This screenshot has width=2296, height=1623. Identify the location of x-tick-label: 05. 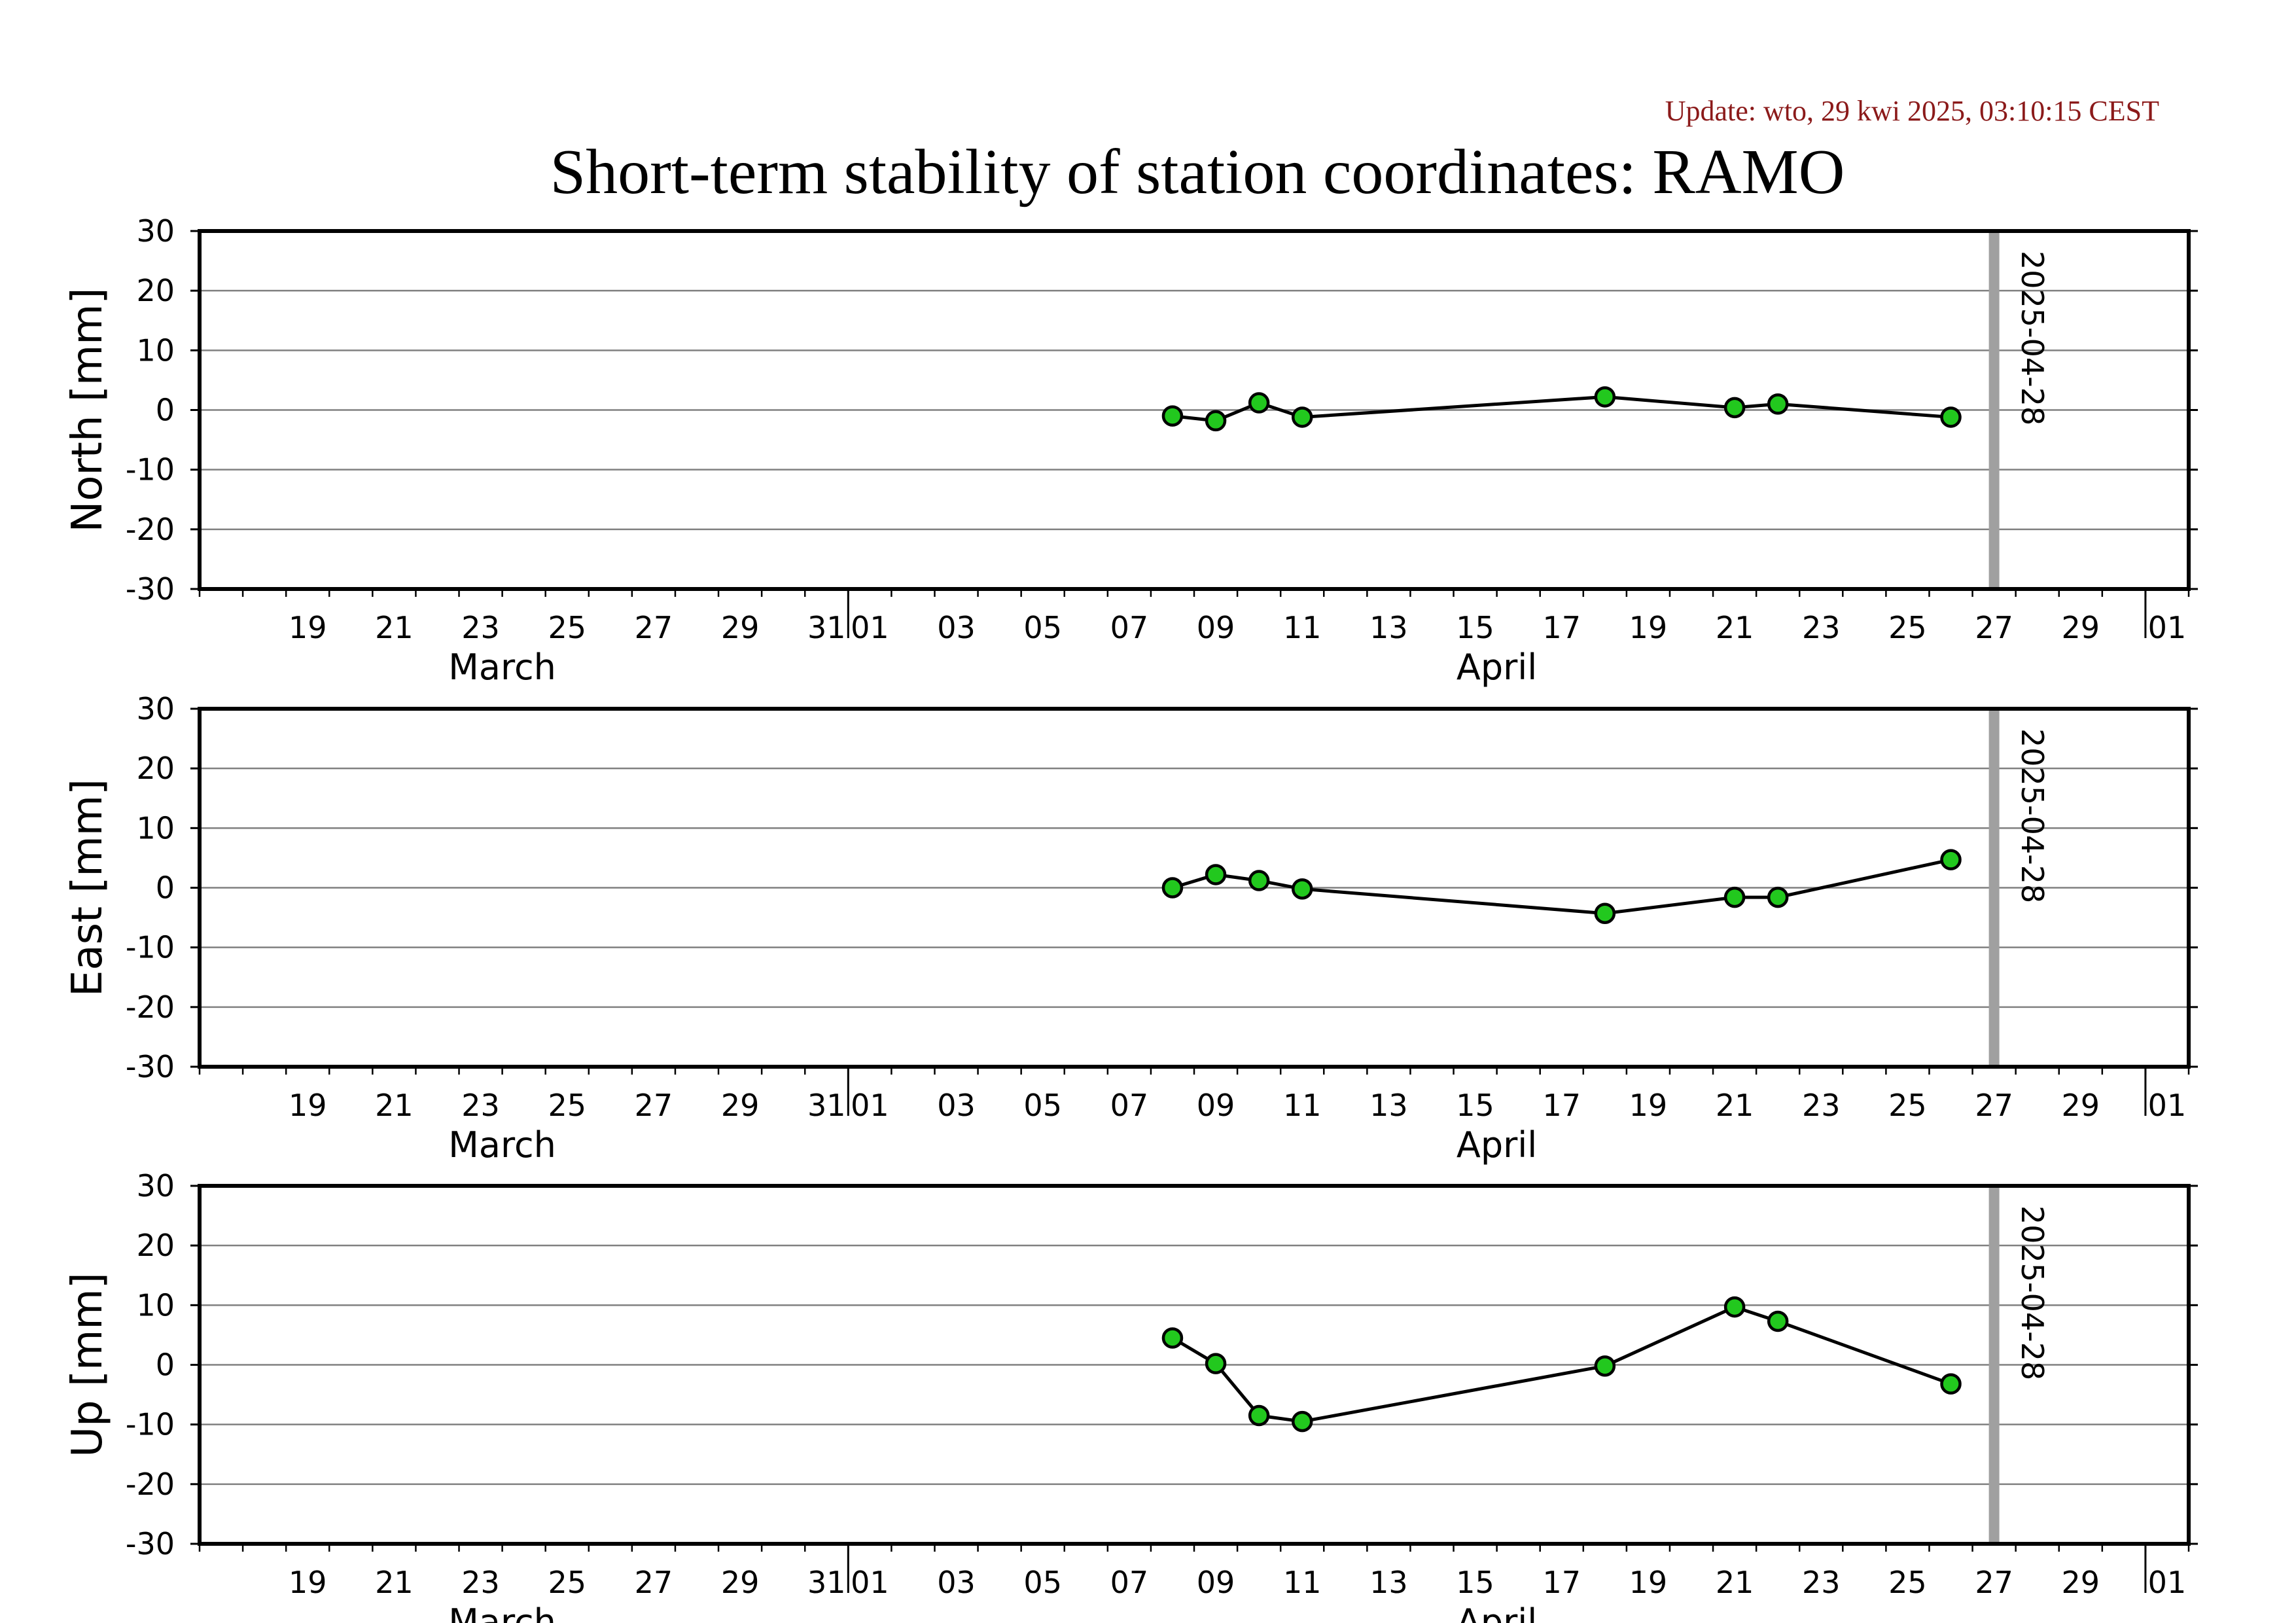
(1042, 627).